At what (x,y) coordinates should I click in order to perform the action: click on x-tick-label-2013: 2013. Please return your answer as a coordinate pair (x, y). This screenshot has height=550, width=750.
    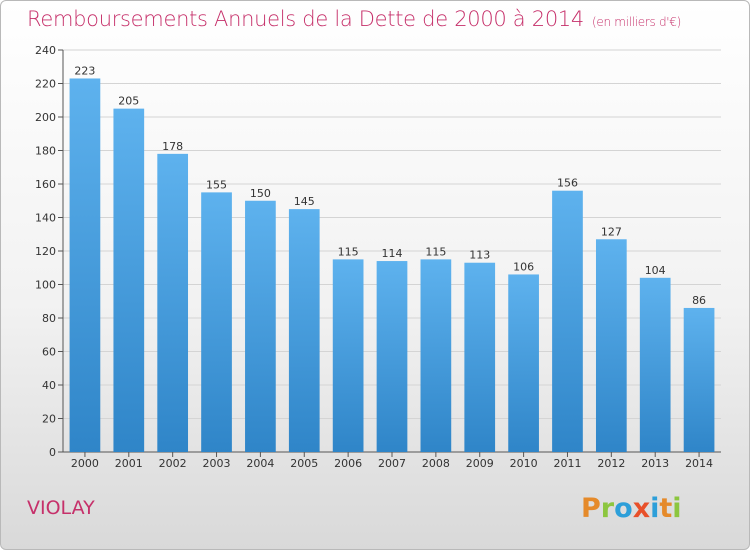
    Looking at the image, I should click on (655, 463).